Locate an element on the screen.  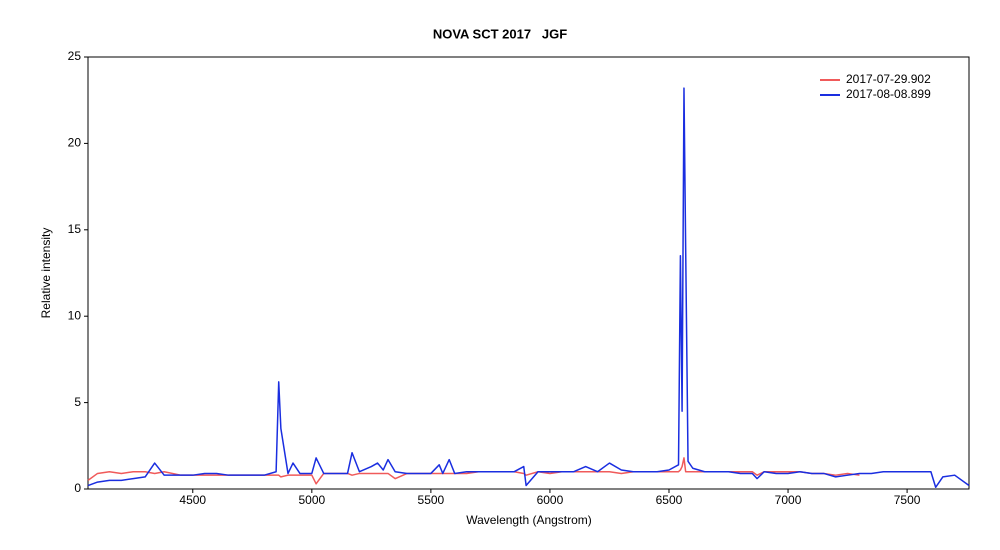
y-tick-label: 5 is located at coordinates (77, 402).